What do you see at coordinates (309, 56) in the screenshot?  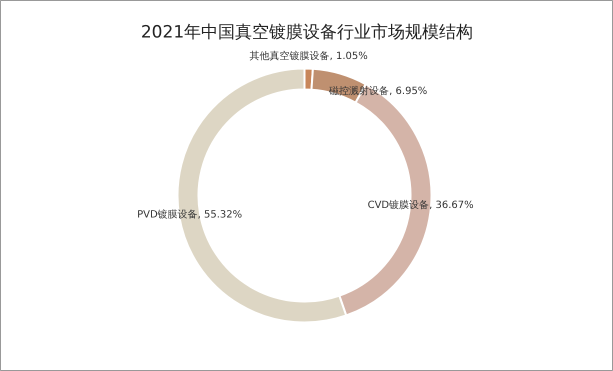 I see `slice-label: 其他真空镀膜设备, 1.05%` at bounding box center [309, 56].